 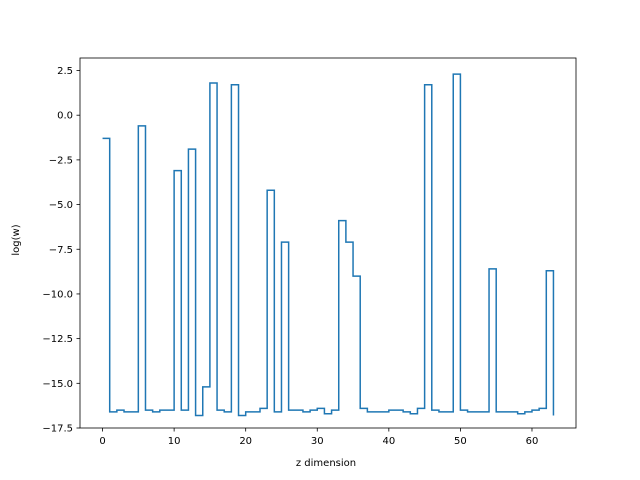 I want to click on x-axis-label: z dimension, so click(x=326, y=463).